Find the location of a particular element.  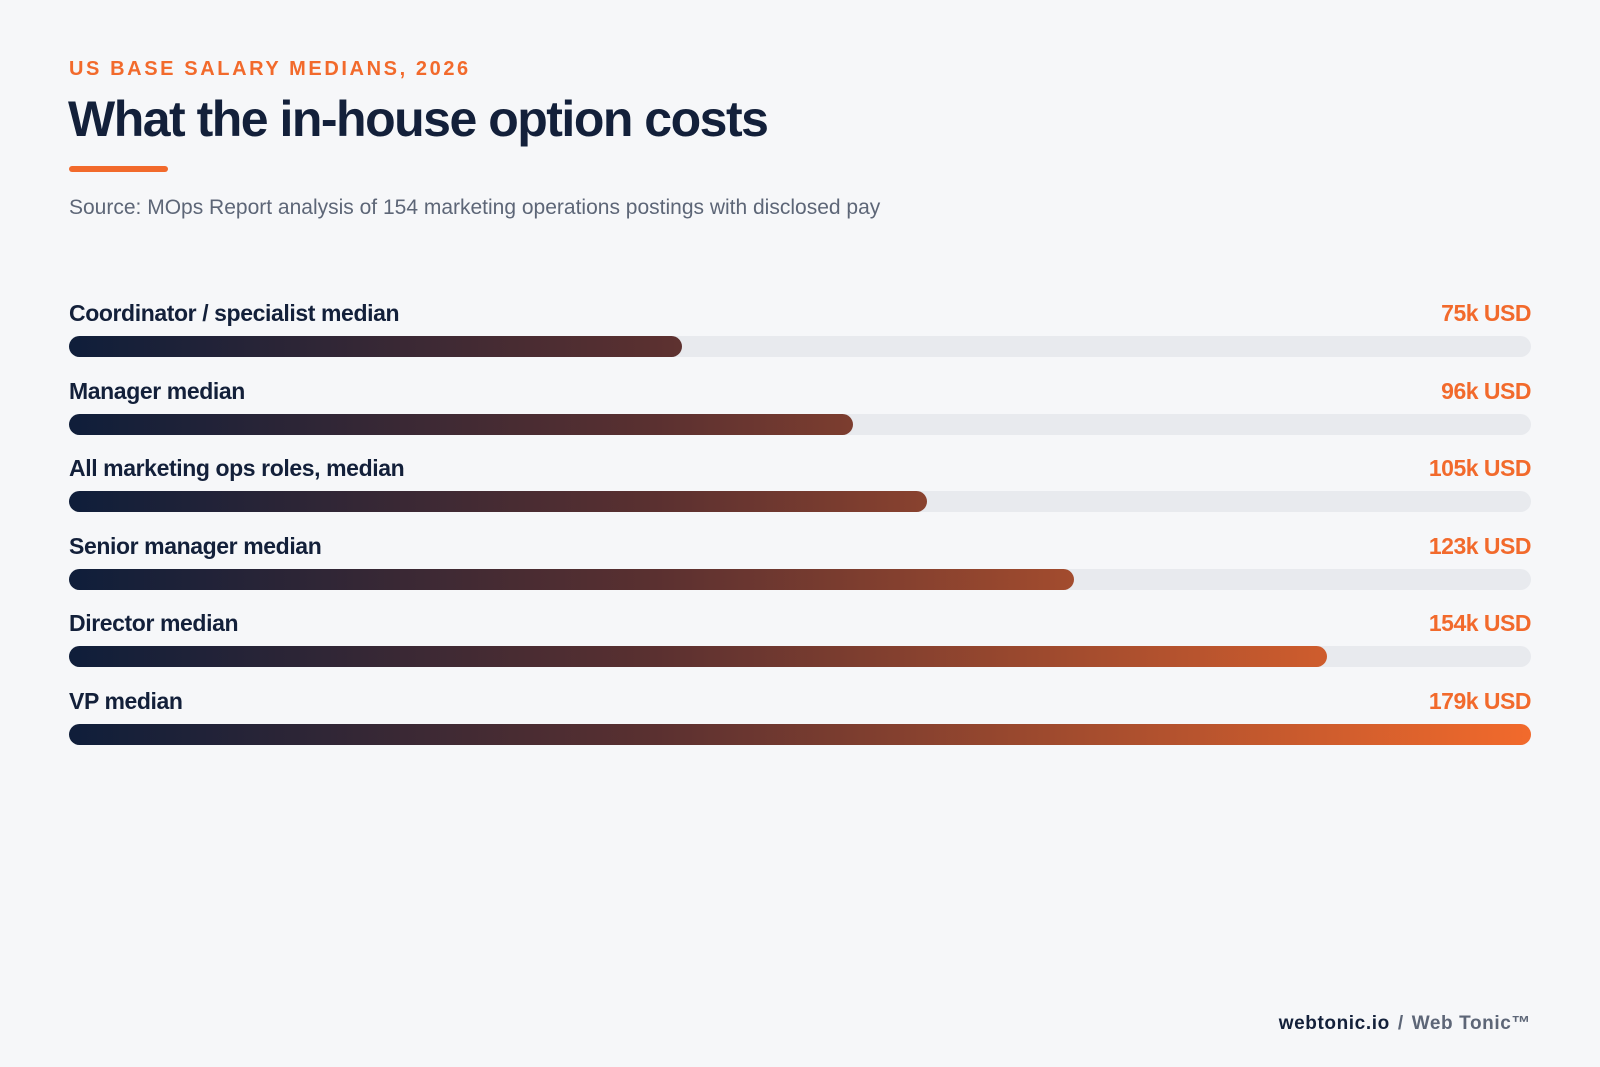

chart-kicker: US BASE SALARY MEDIANS, 2026 is located at coordinates (270, 69).